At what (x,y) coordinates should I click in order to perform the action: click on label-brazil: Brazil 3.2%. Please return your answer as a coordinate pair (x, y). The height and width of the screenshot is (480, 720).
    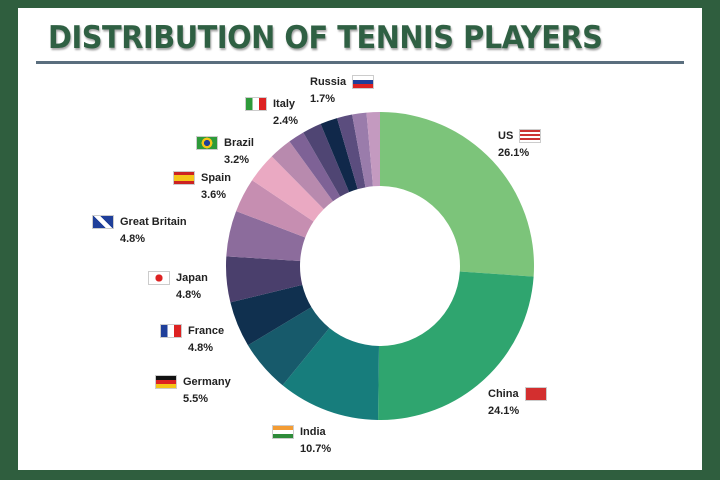
    Looking at the image, I should click on (225, 152).